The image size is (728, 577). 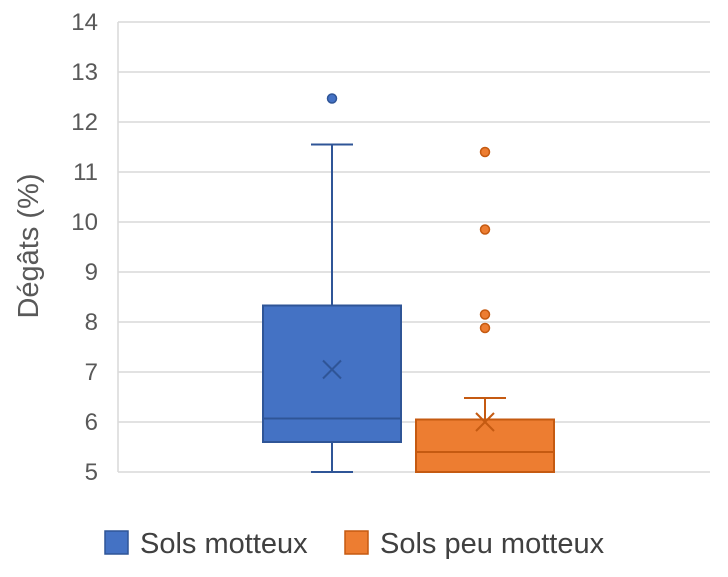 What do you see at coordinates (91, 322) in the screenshot?
I see `y-tick-label-8: 8` at bounding box center [91, 322].